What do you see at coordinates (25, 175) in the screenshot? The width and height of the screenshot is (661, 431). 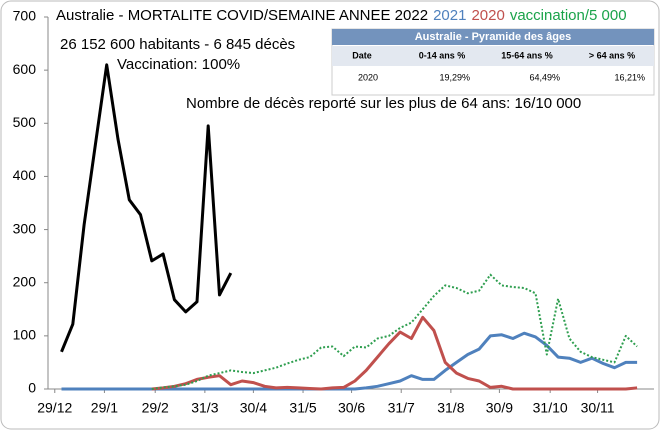 I see `y-tick-label: 400` at bounding box center [25, 175].